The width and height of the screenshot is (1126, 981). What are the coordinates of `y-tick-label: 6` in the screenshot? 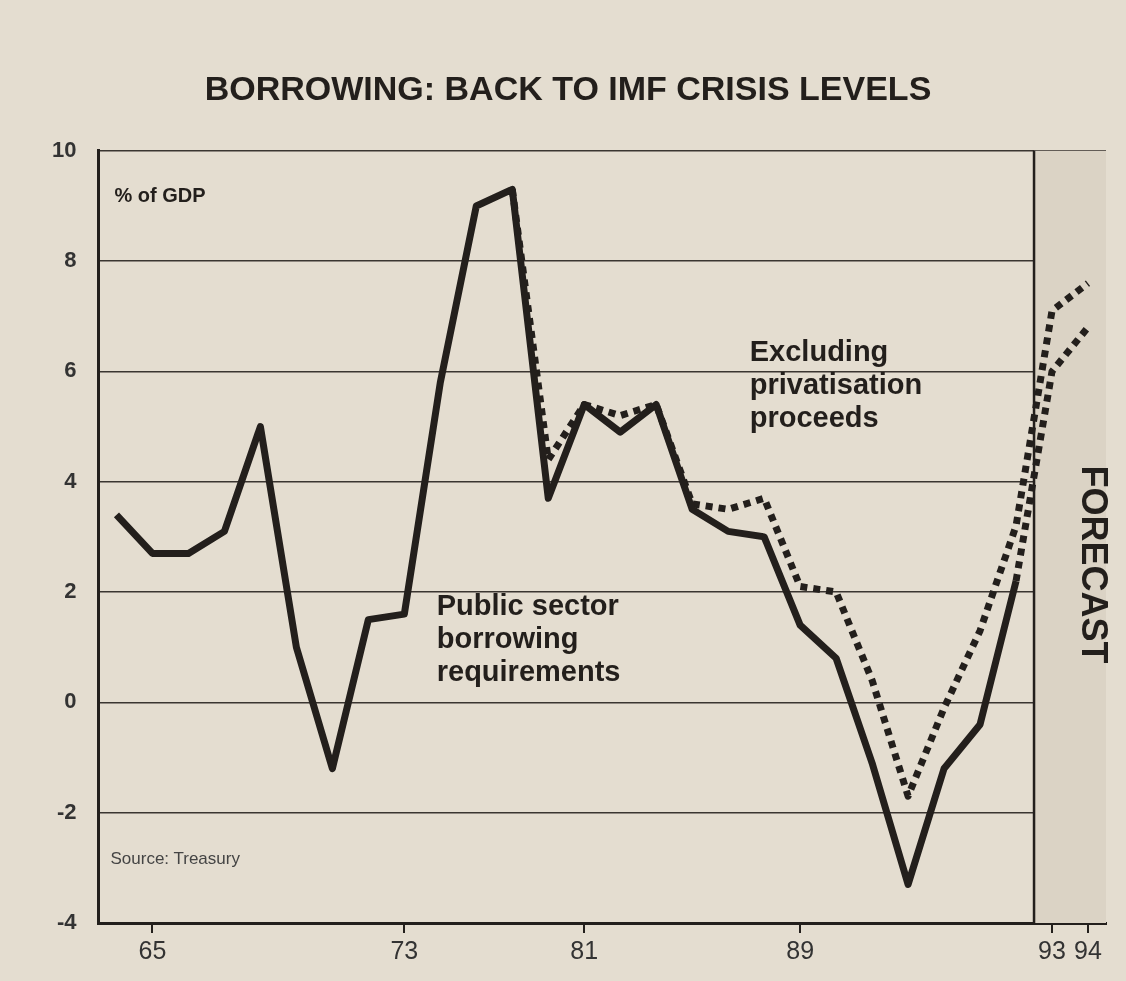 It's located at (70, 370).